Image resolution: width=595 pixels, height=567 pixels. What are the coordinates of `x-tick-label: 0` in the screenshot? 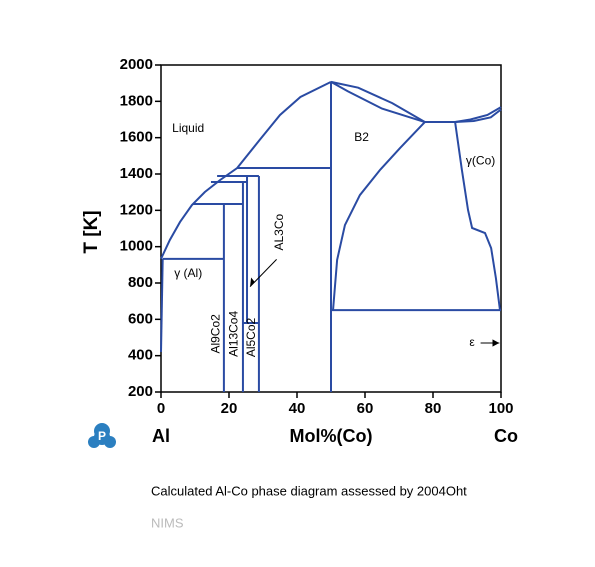 It's located at (161, 408).